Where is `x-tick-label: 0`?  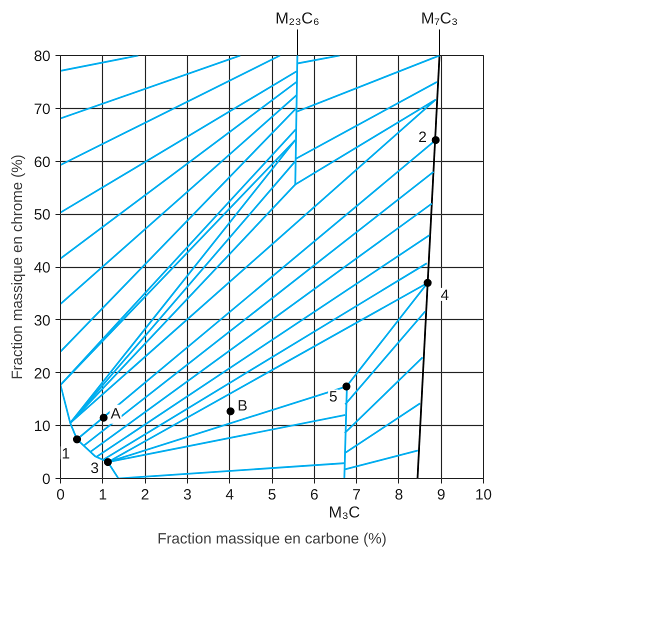 x-tick-label: 0 is located at coordinates (60, 495).